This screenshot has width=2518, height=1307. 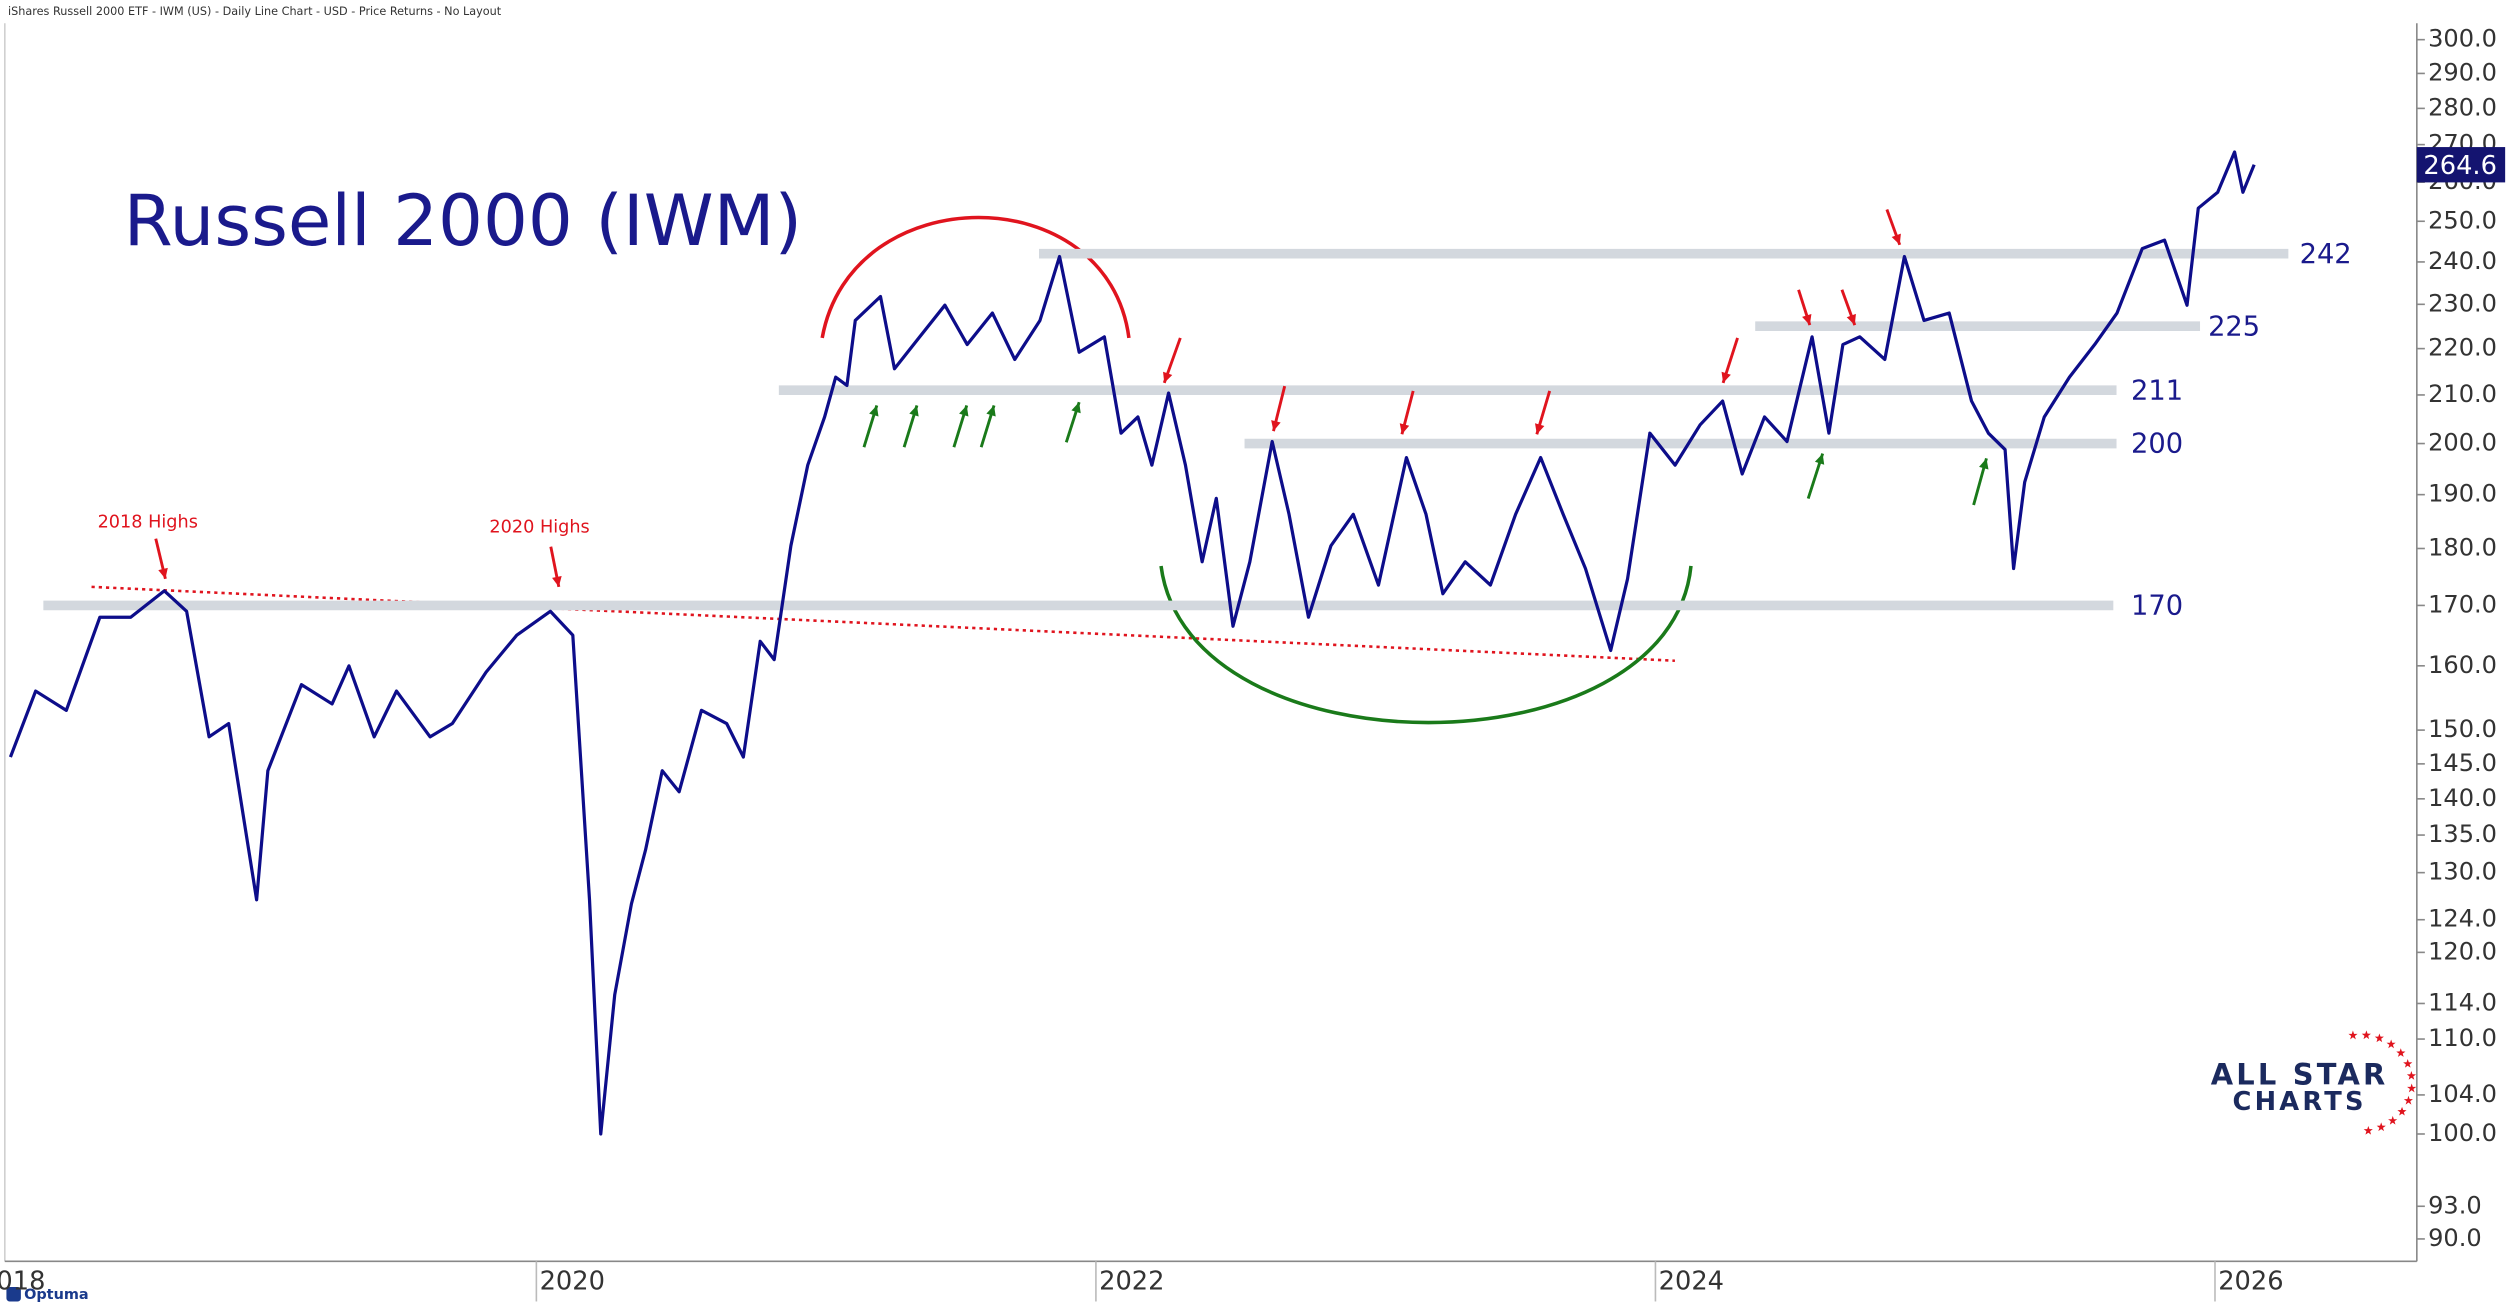 I want to click on level-label: 242, so click(x=2326, y=254).